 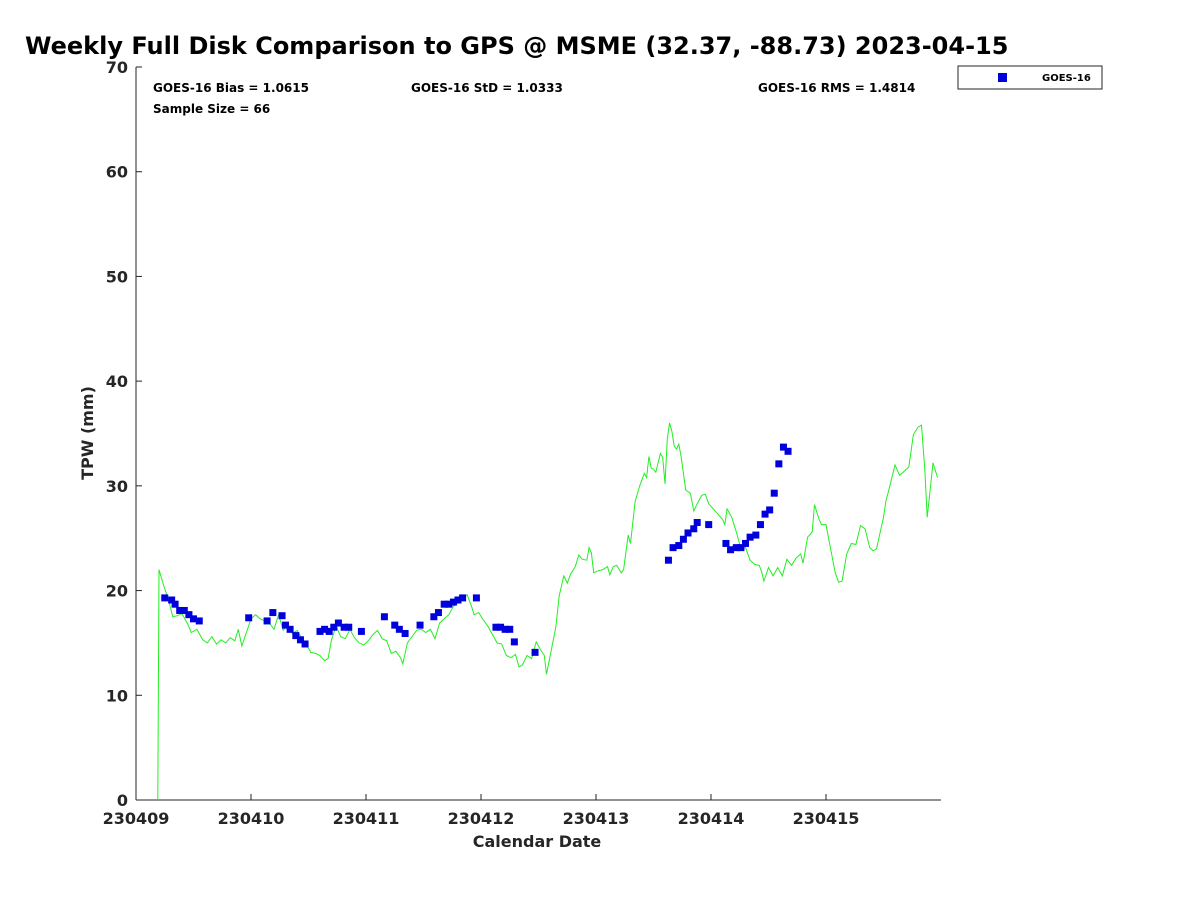 I want to click on y-axis-ticks: 0 10 20 30 40 50 60 70, so click(x=124, y=434).